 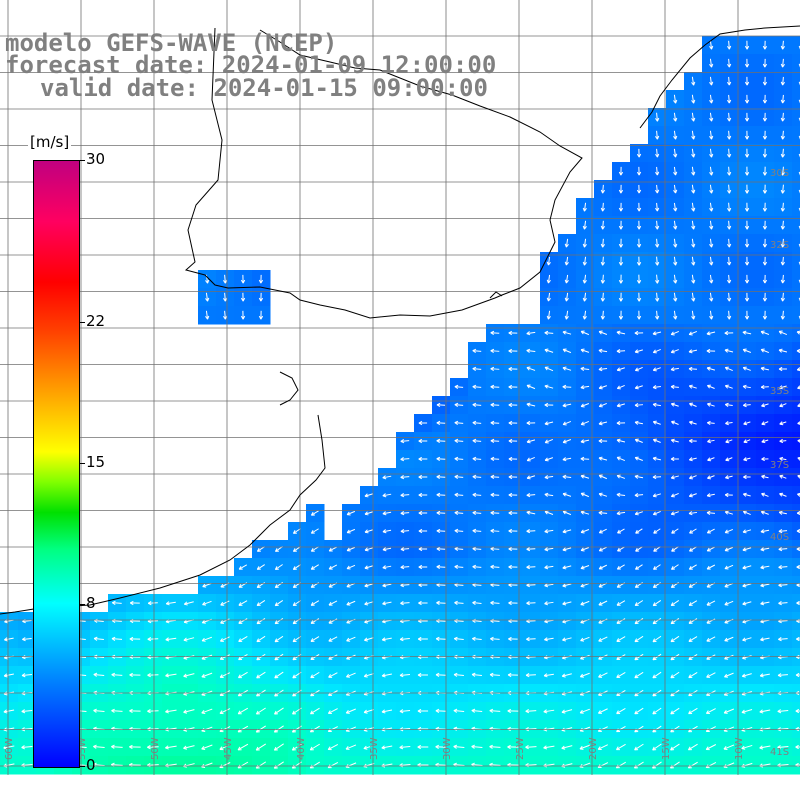 What do you see at coordinates (593, 748) in the screenshot?
I see `longitude-label: 20W` at bounding box center [593, 748].